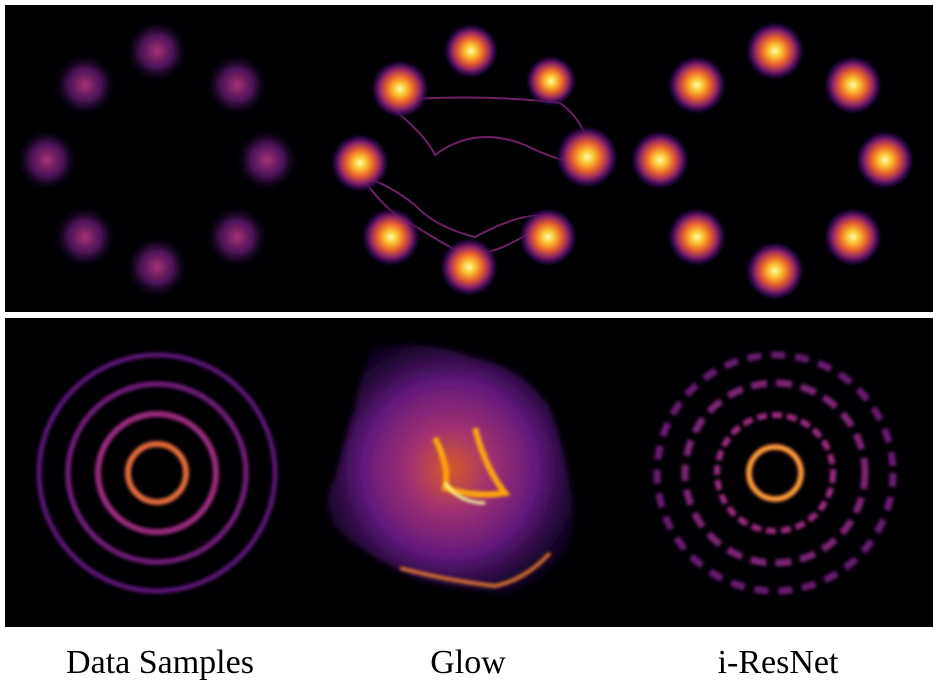  I want to click on label-data-samples: Data Samples, so click(160, 662).